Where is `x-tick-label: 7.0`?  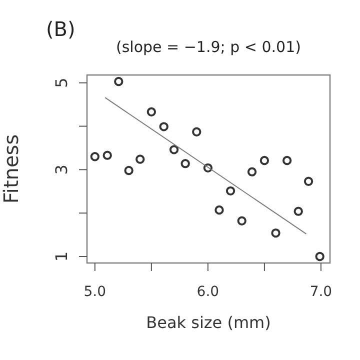 x-tick-label: 7.0 is located at coordinates (321, 292).